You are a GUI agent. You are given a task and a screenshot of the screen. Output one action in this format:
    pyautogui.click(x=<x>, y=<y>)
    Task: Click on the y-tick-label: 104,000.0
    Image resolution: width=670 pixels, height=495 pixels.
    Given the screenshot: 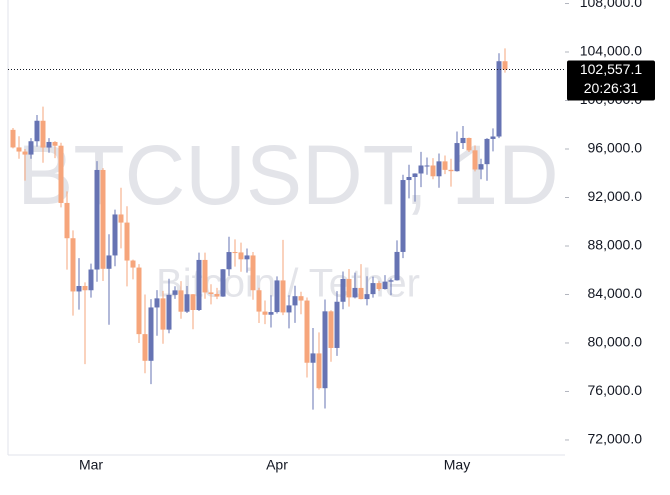 What is the action you would take?
    pyautogui.click(x=611, y=51)
    